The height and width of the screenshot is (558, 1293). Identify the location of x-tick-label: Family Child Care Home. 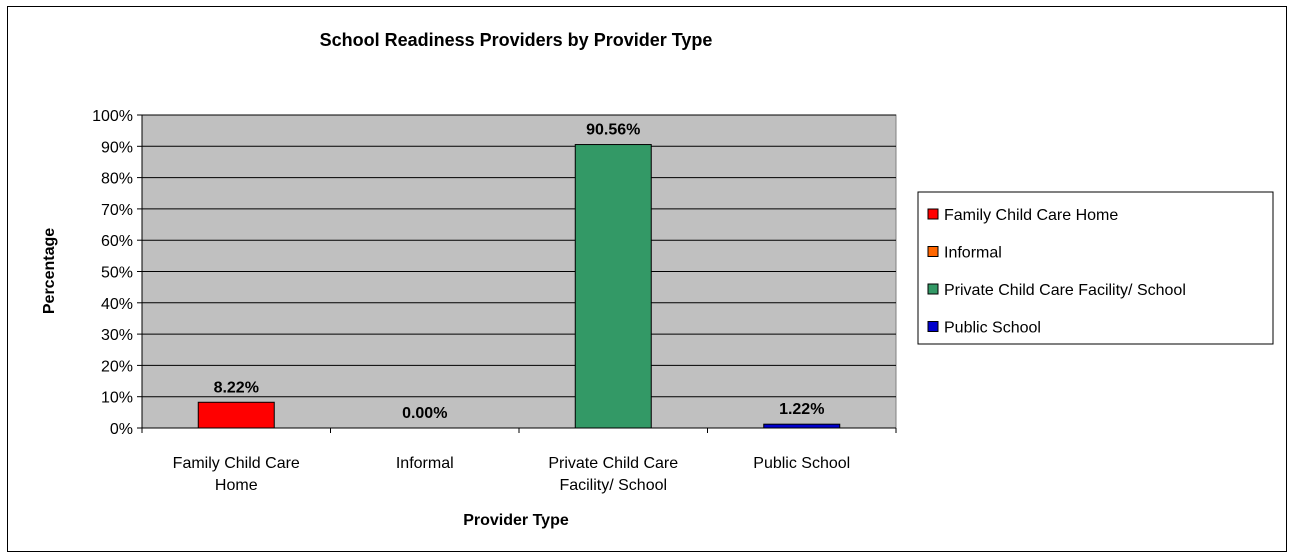
(236, 474).